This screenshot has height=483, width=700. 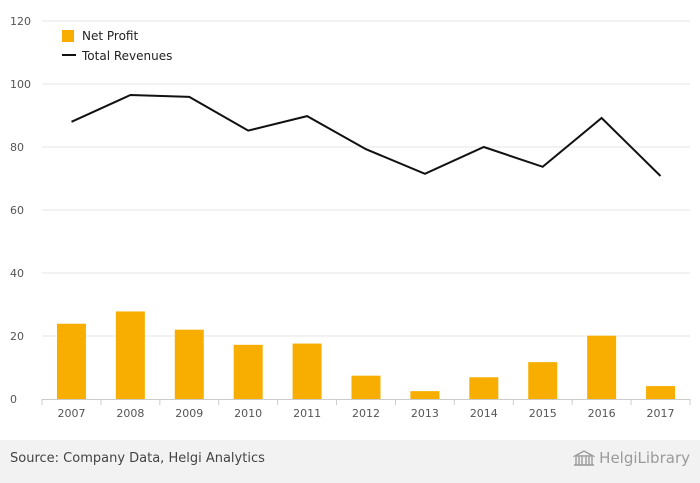 What do you see at coordinates (17, 336) in the screenshot?
I see `y-tick-label: 20` at bounding box center [17, 336].